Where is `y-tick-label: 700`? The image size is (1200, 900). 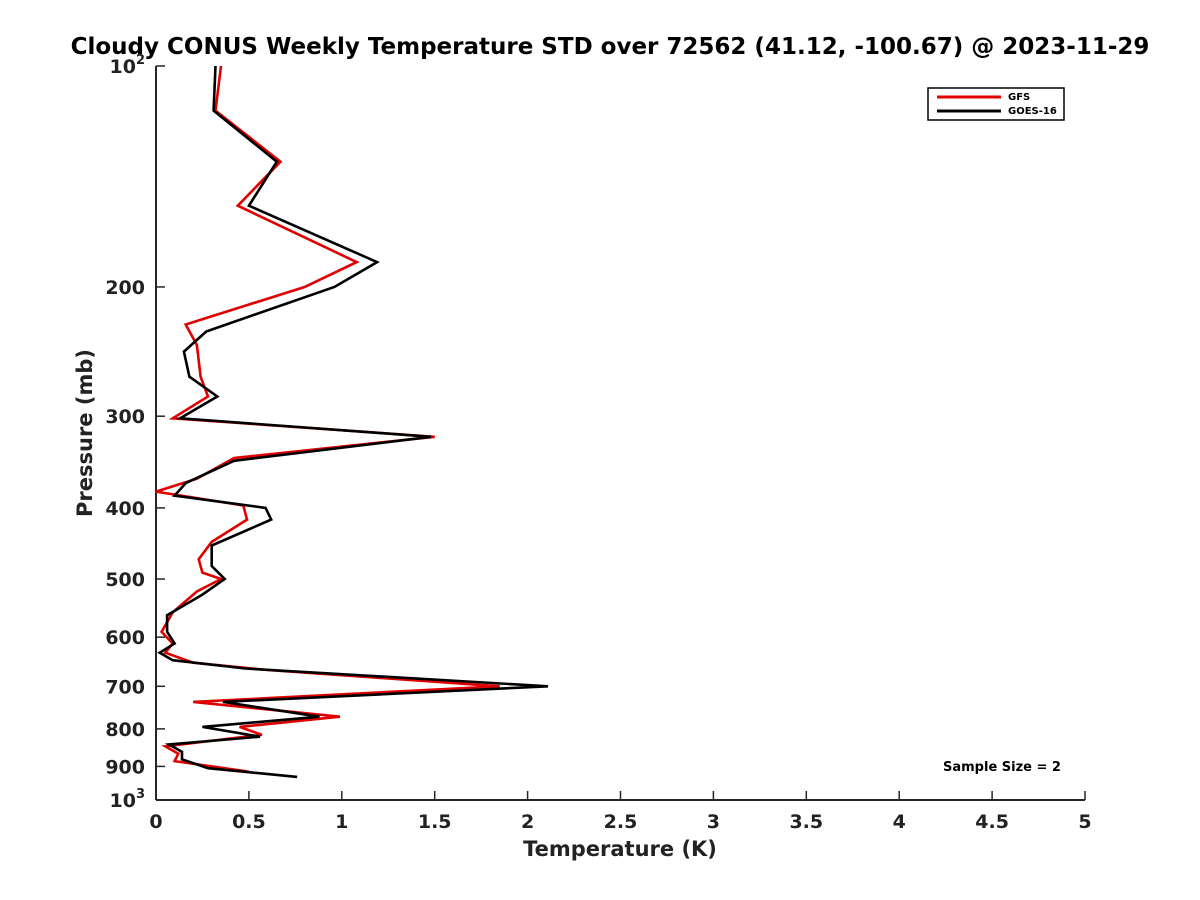 y-tick-label: 700 is located at coordinates (125, 687).